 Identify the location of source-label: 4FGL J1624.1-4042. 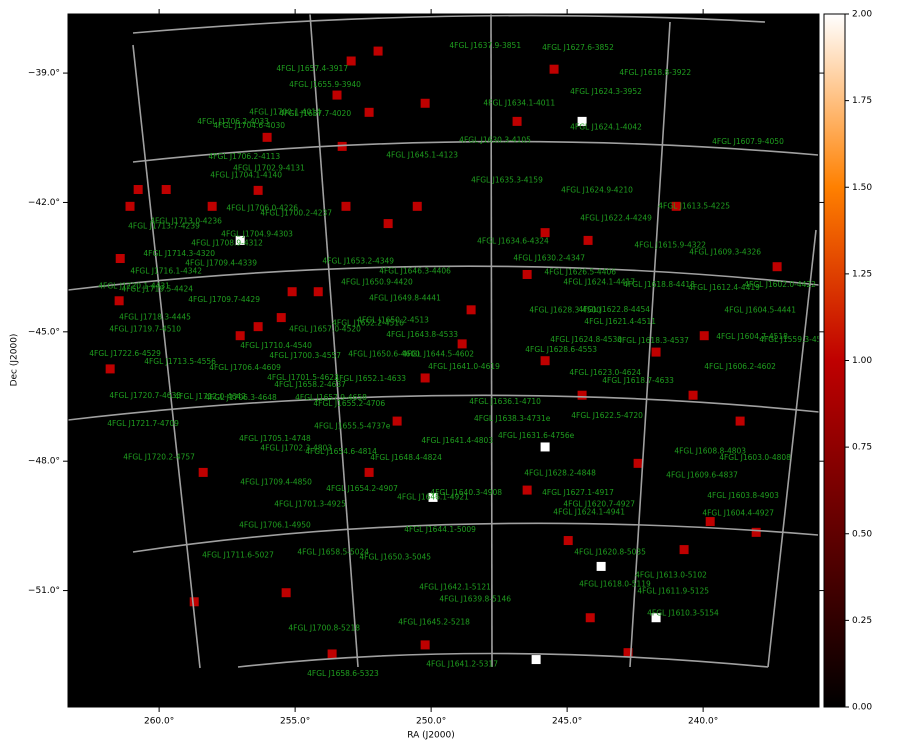
(606, 126).